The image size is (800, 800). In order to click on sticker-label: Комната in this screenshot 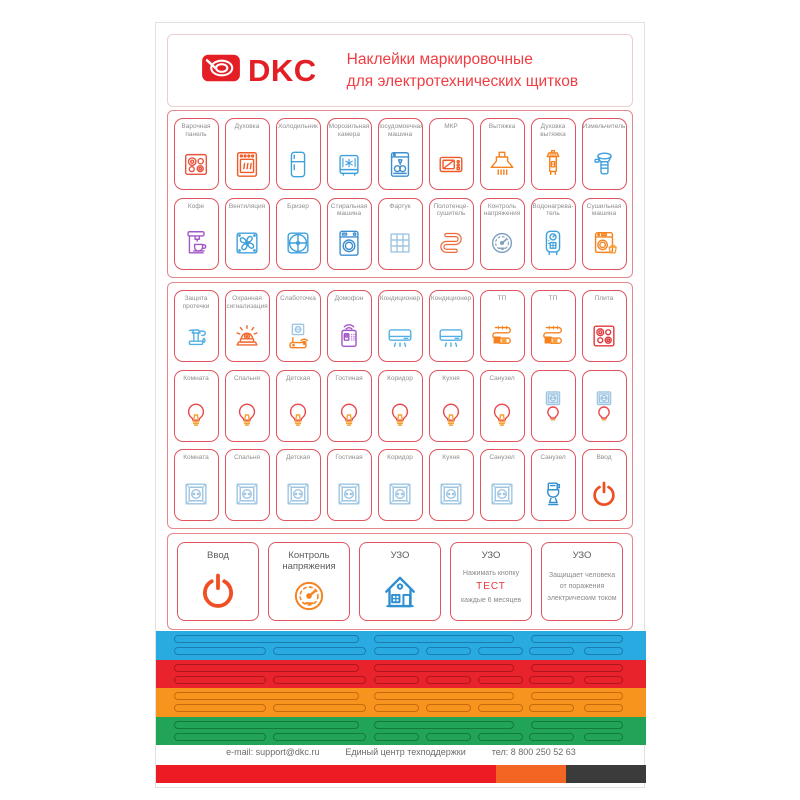, I will do `click(196, 378)`.